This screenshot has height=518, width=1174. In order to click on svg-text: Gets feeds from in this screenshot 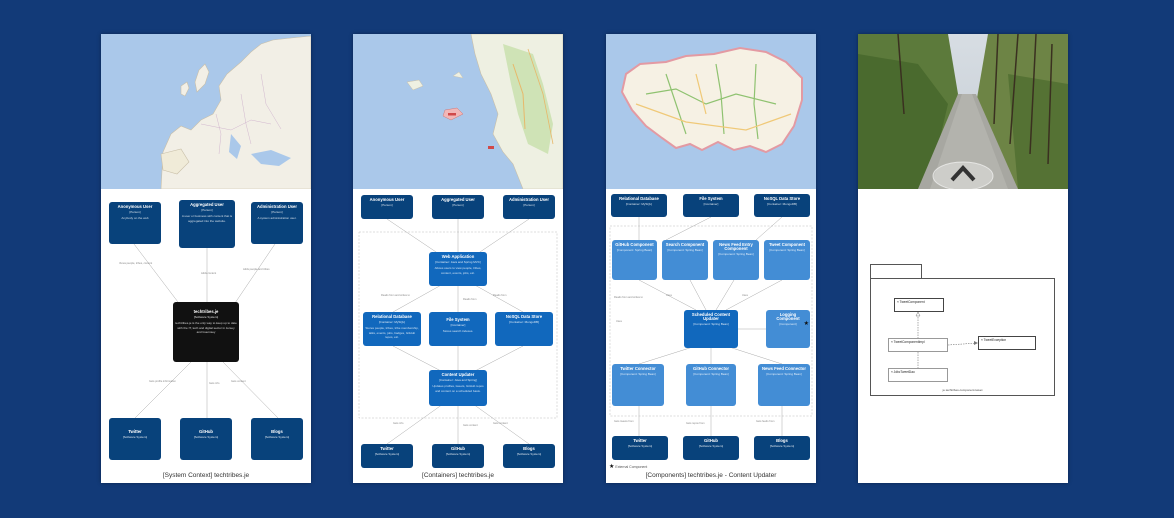, I will do `click(765, 421)`.